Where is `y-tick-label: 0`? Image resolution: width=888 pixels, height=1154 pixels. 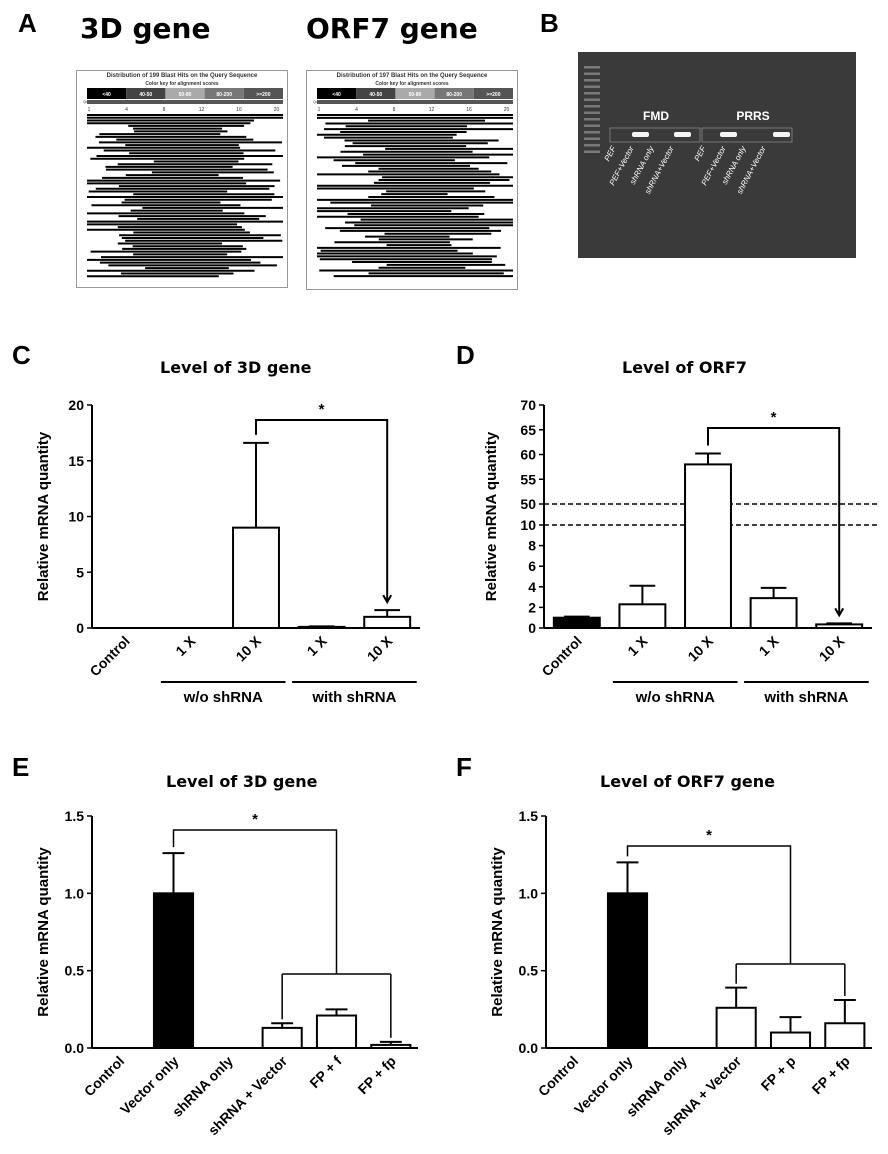
y-tick-label: 0 is located at coordinates (532, 628).